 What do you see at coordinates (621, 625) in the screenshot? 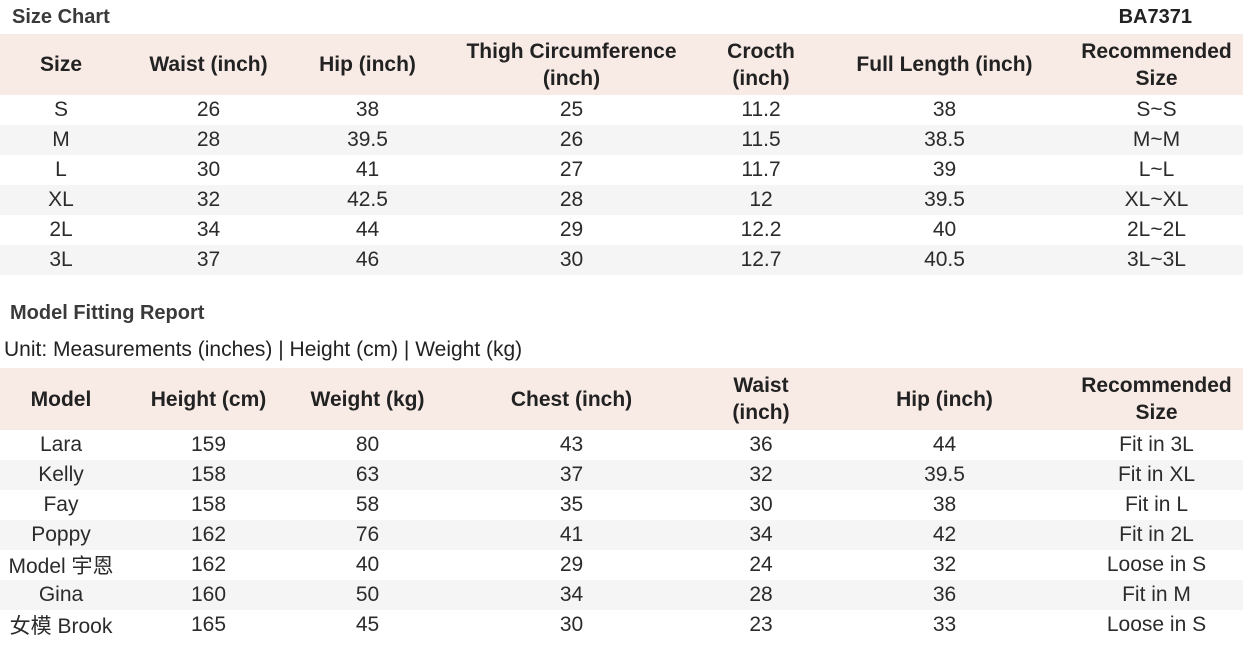
I see `table-row: 女模 Brook 165 45 30 23 33 Loose in S` at bounding box center [621, 625].